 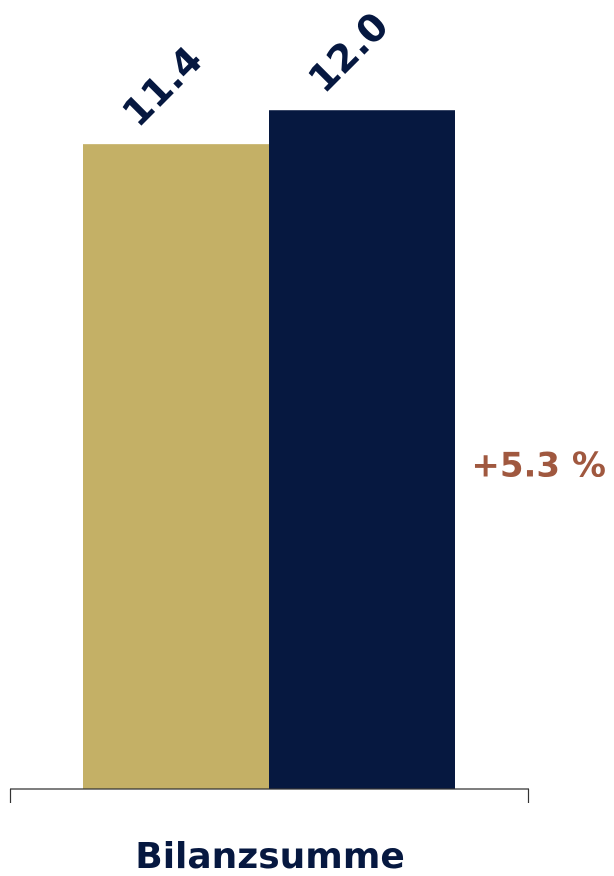 What do you see at coordinates (538, 466) in the screenshot?
I see `change-label: +5.3 %` at bounding box center [538, 466].